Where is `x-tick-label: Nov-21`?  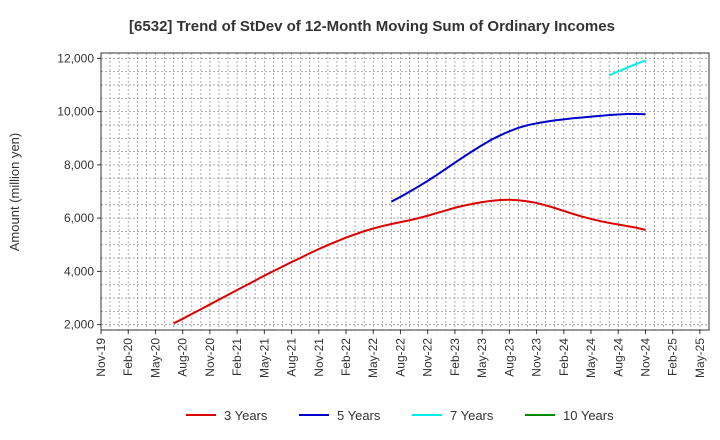 x-tick-label: Nov-21 is located at coordinates (319, 357).